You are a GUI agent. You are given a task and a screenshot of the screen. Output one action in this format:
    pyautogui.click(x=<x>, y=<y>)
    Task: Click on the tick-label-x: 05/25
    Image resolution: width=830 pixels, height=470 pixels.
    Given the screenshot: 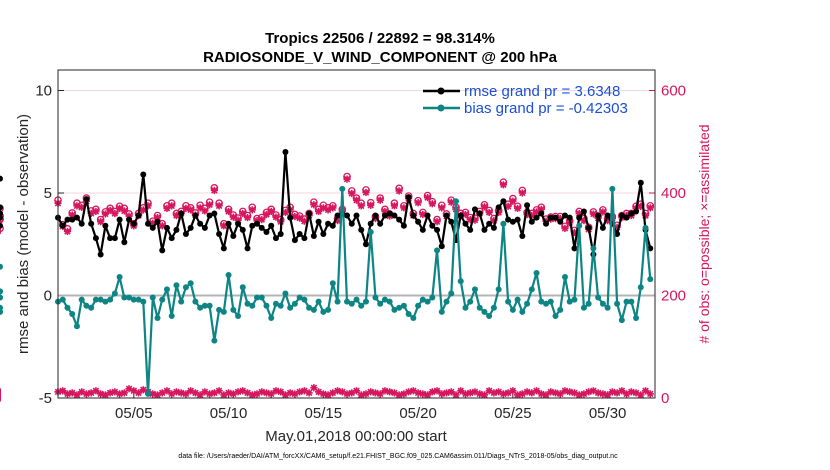 What is the action you would take?
    pyautogui.click(x=513, y=413)
    